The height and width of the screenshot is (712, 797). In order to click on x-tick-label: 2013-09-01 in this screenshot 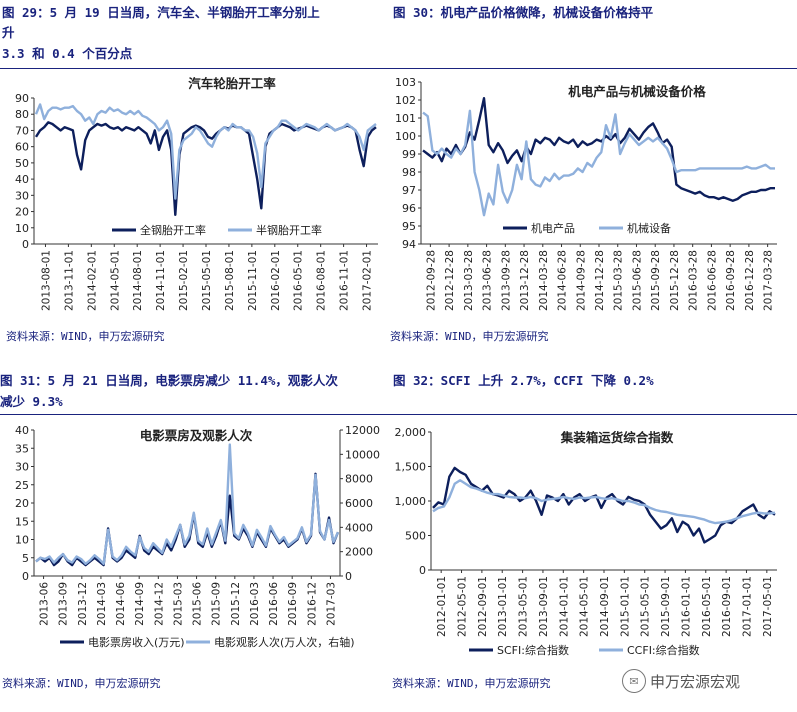, I will do `click(544, 606)`.